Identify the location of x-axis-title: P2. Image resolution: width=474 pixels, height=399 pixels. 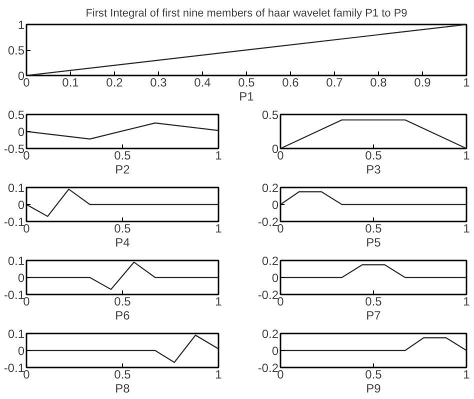
(122, 169).